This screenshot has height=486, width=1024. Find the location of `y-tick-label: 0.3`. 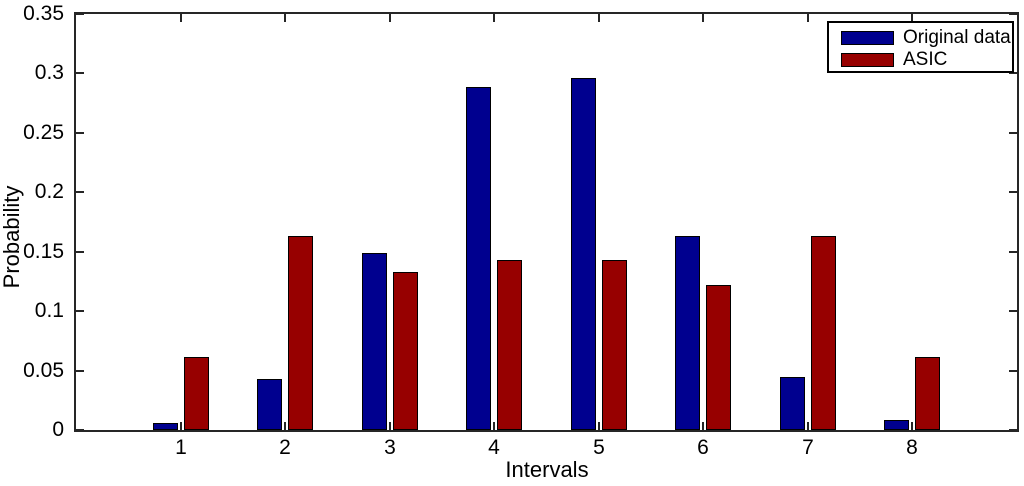

y-tick-label: 0.3 is located at coordinates (49, 73).